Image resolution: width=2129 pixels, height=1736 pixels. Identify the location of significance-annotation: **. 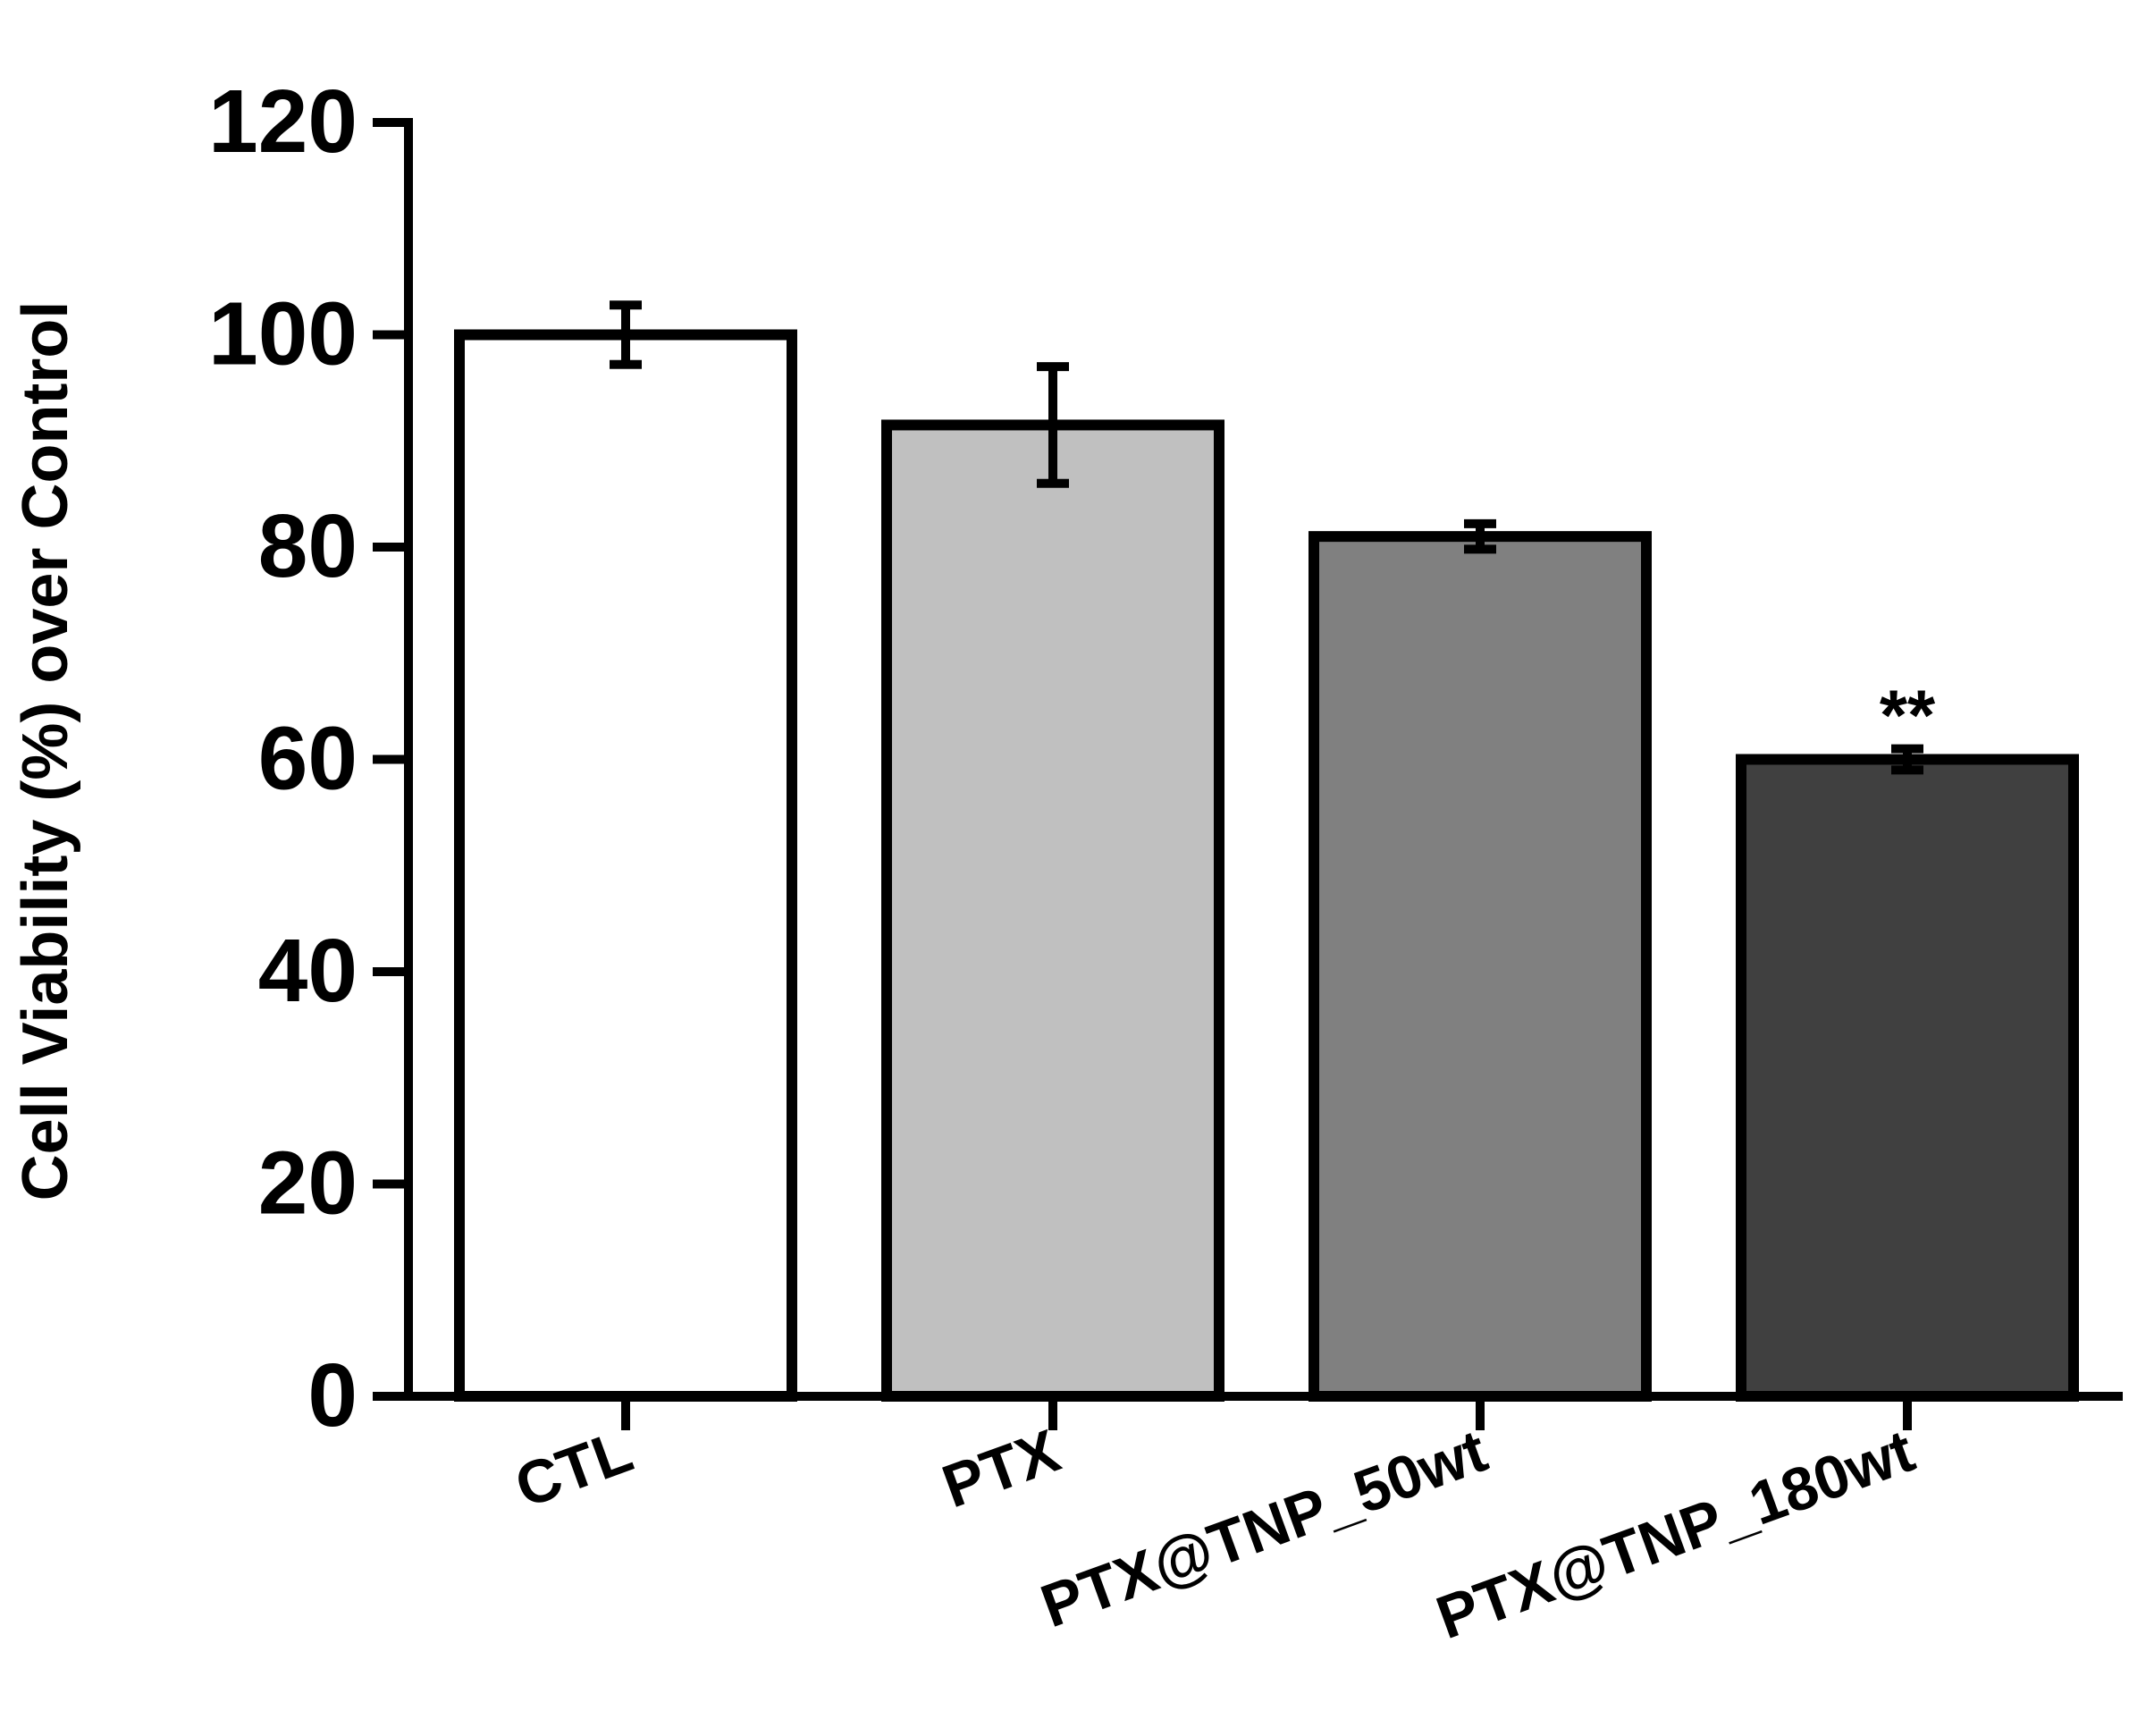
(1908, 715).